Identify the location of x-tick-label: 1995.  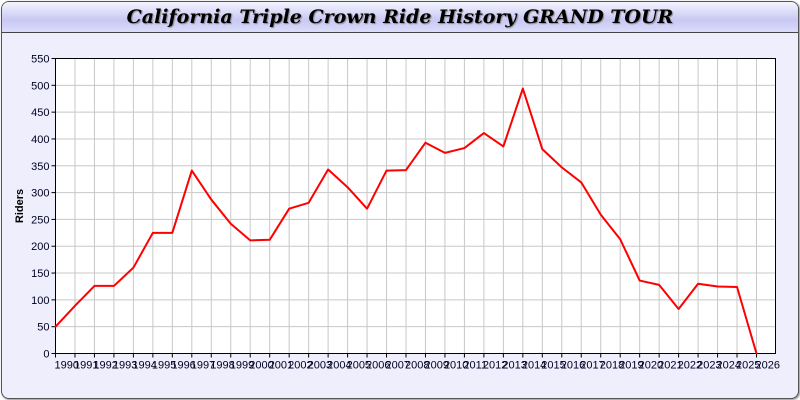
(164, 366).